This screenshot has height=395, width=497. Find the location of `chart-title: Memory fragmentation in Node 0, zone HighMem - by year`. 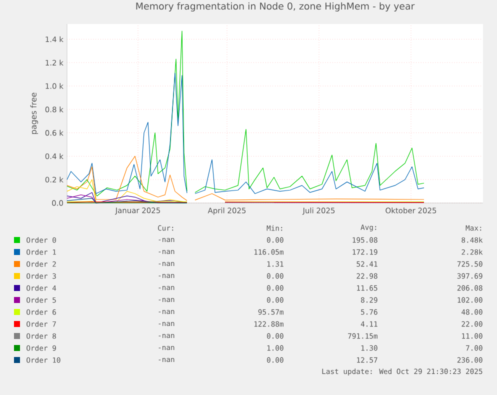

chart-title: Memory fragmentation in Node 0, zone HighMem - by year is located at coordinates (275, 7).